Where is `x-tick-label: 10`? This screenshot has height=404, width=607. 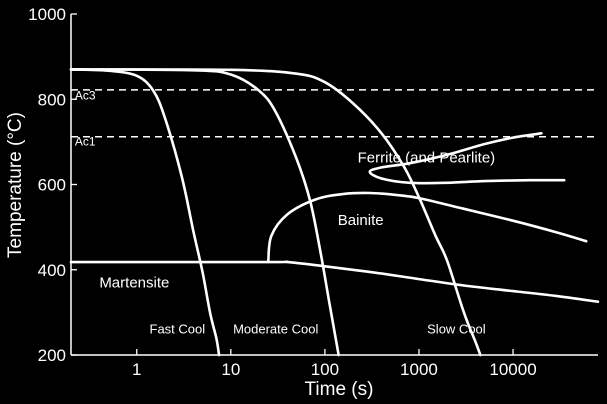
x-tick-label: 10 is located at coordinates (230, 369).